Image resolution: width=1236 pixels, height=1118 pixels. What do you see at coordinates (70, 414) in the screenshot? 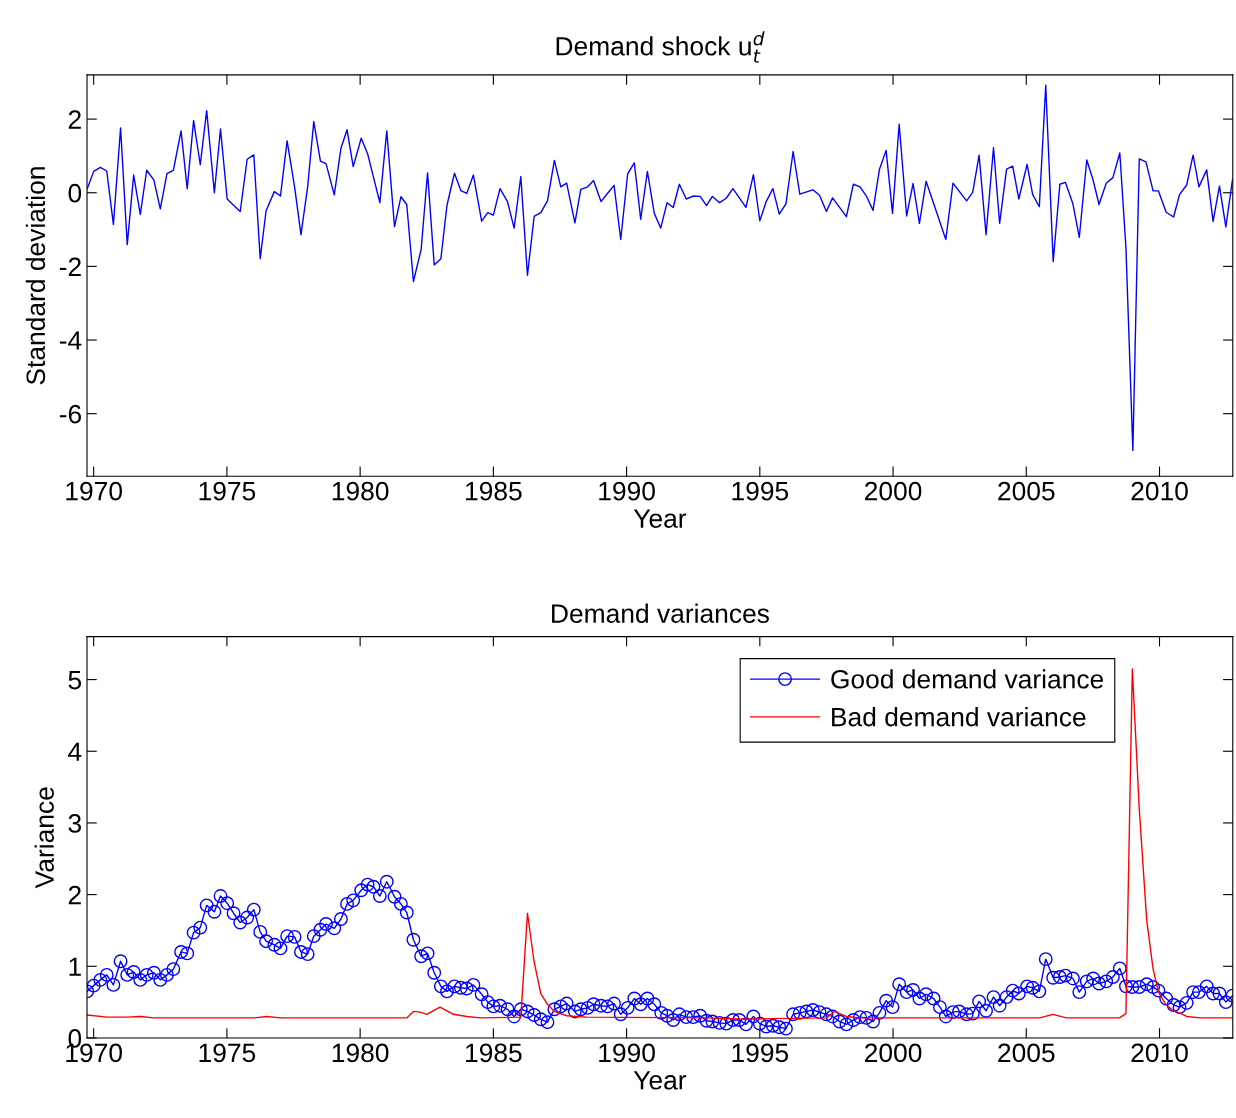
I see `y-tick-label: -6` at bounding box center [70, 414].